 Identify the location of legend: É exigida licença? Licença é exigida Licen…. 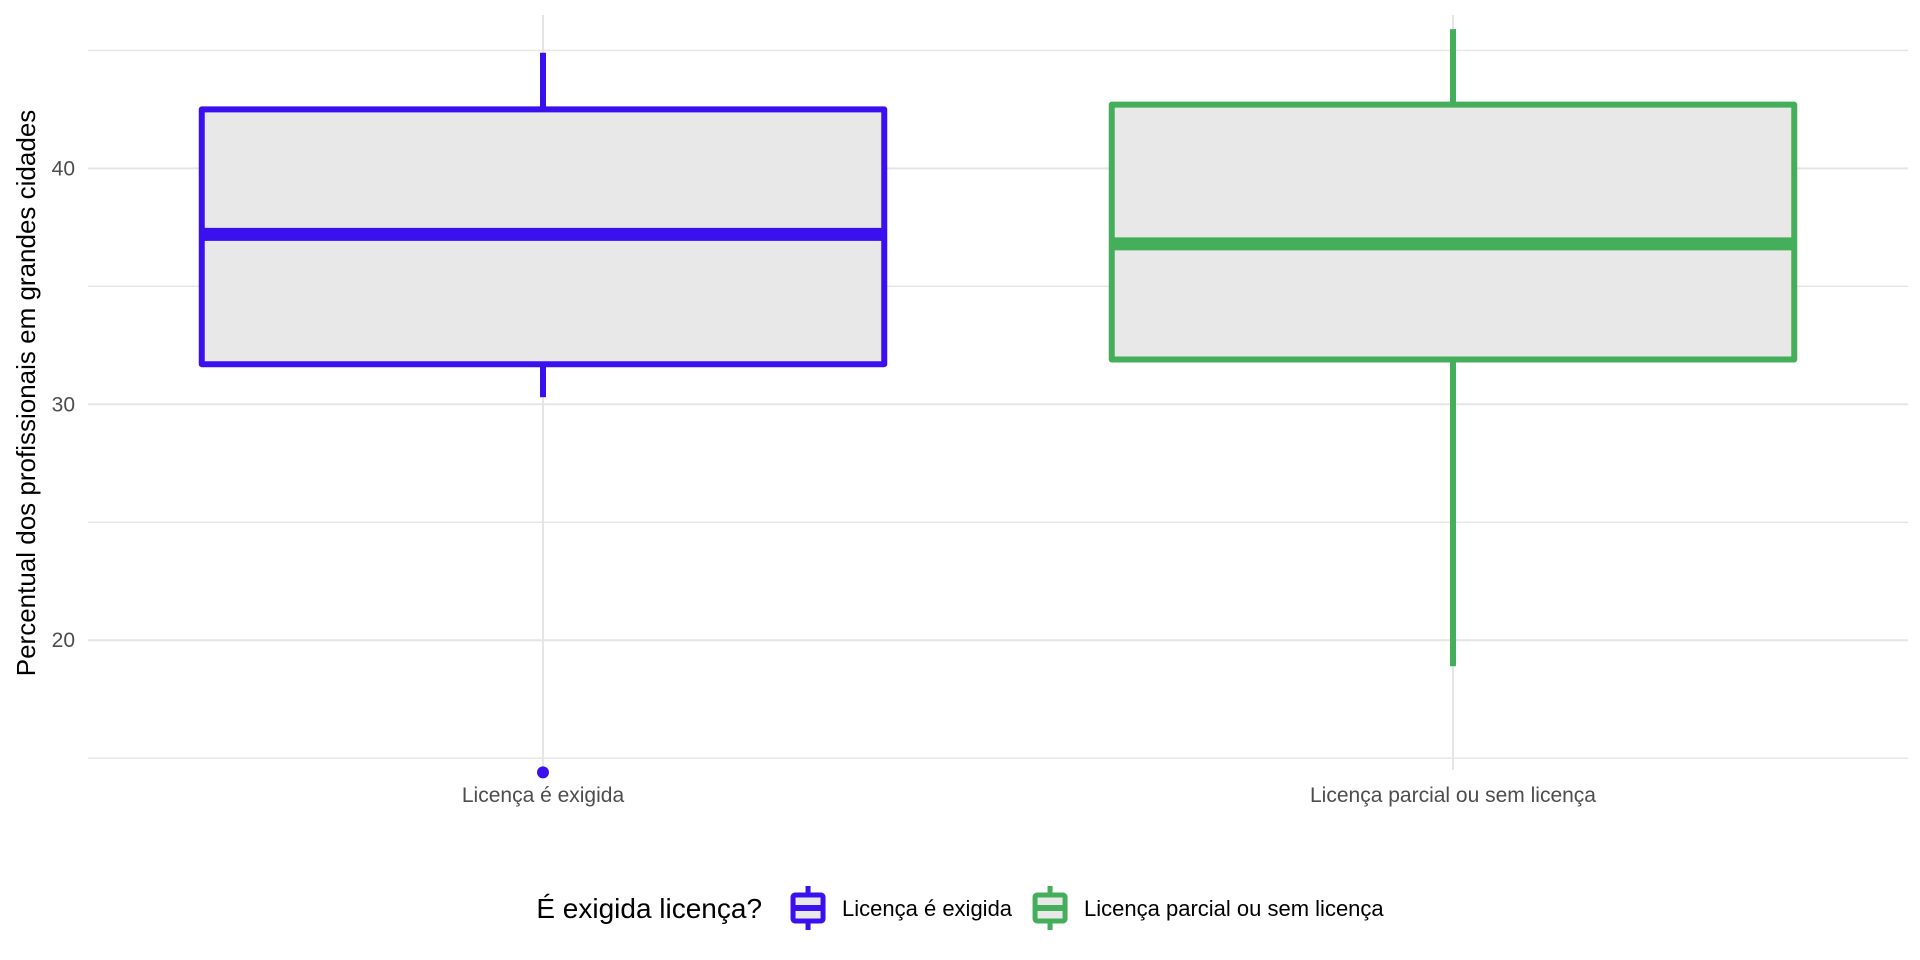
(960, 908).